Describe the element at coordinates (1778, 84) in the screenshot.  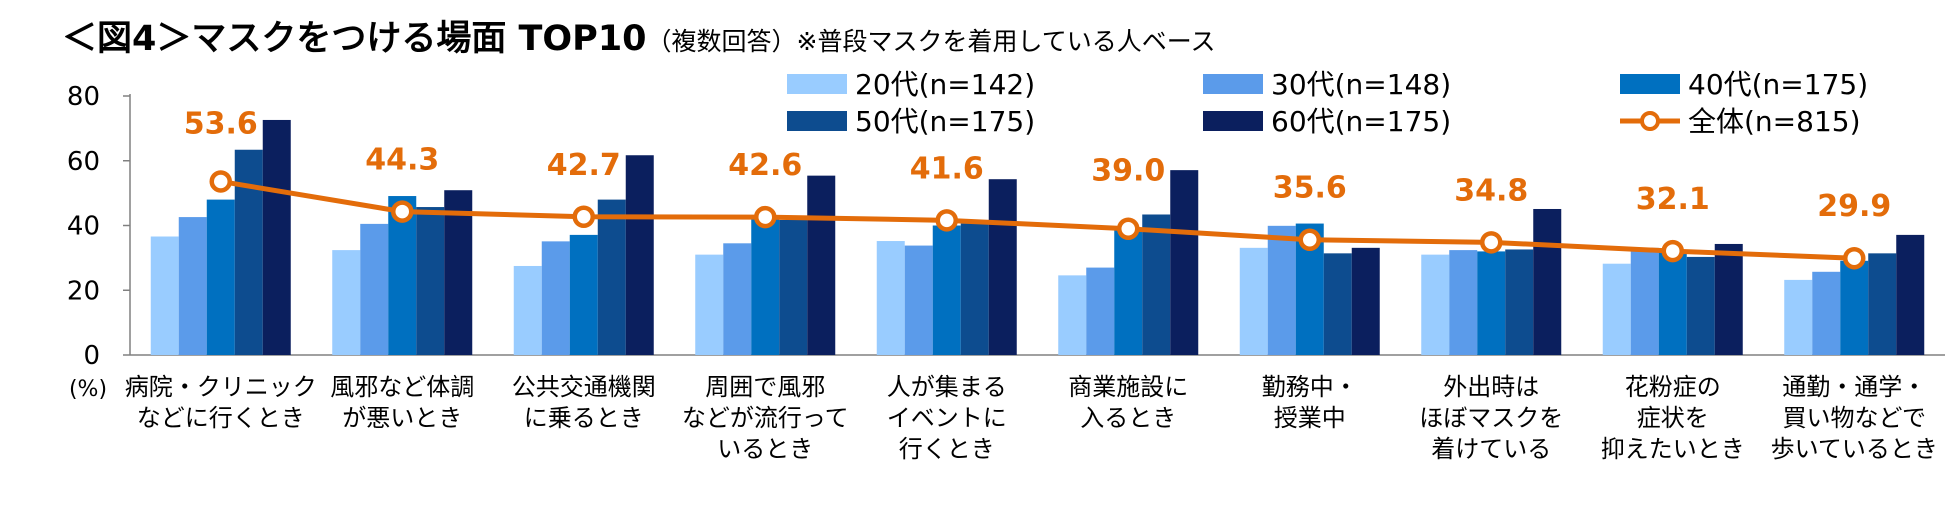
I see `legend-label: 40代(n=175)` at that location.